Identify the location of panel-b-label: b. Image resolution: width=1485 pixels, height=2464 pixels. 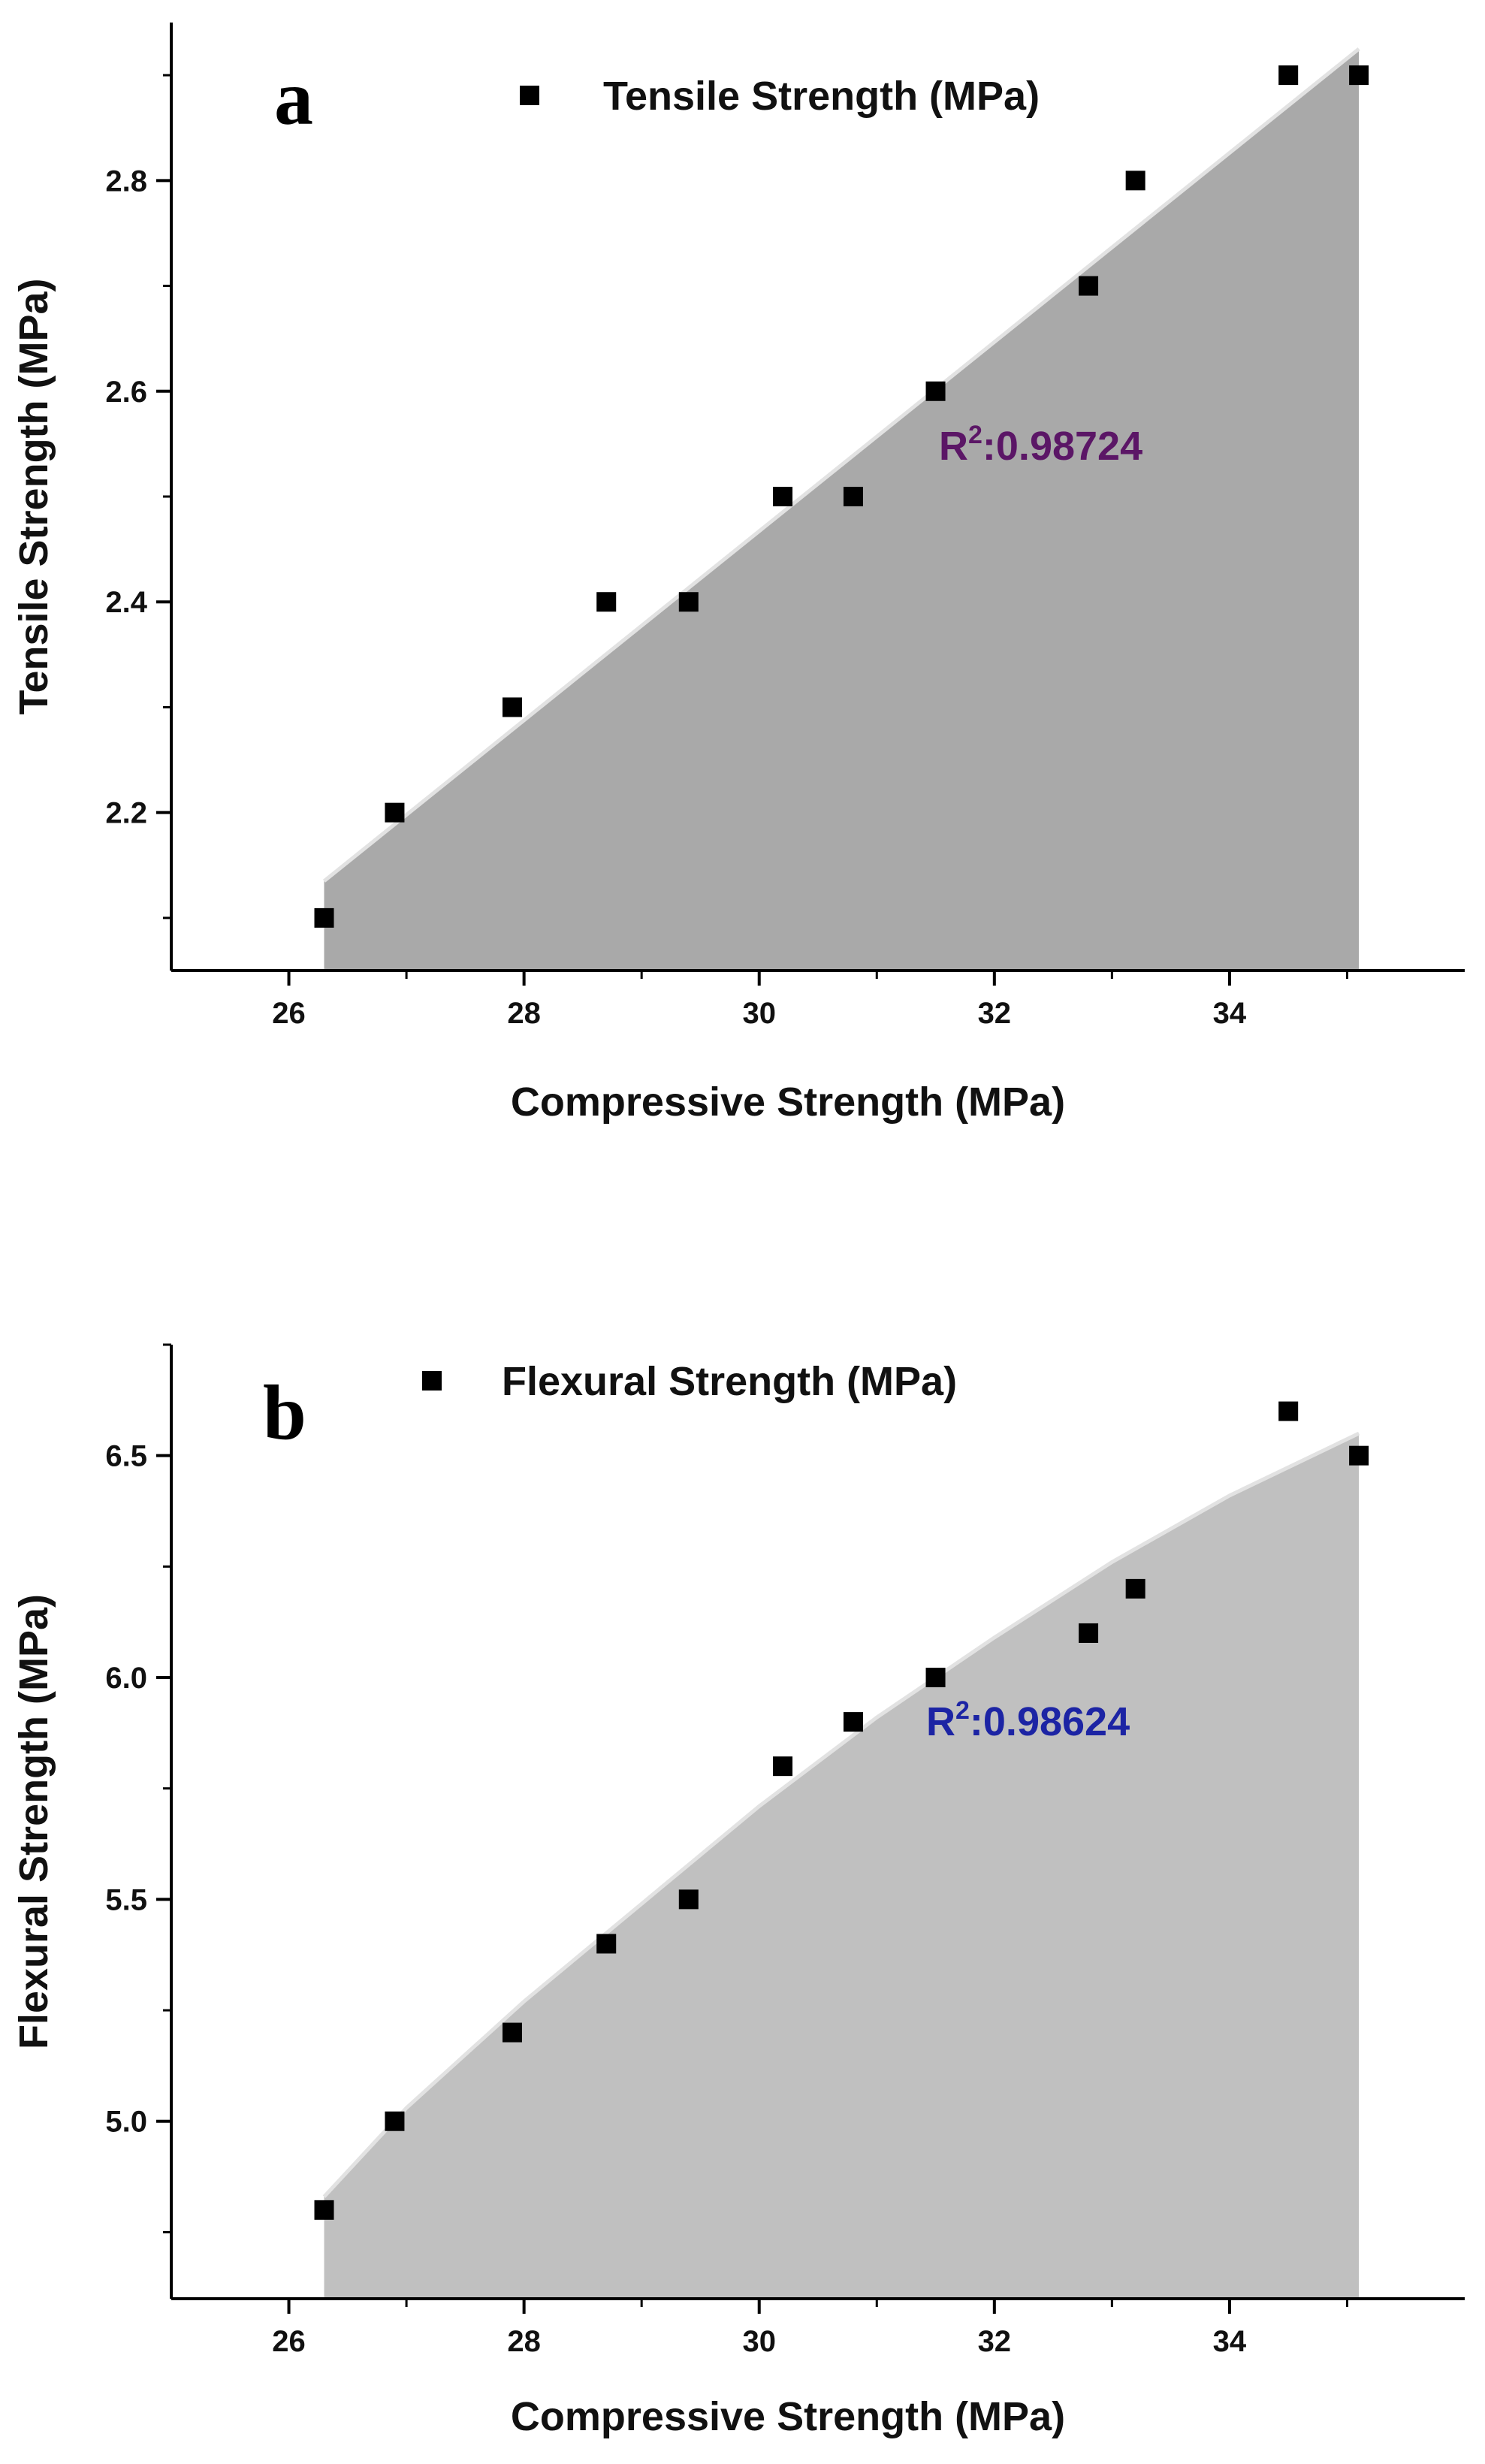
(284, 1412).